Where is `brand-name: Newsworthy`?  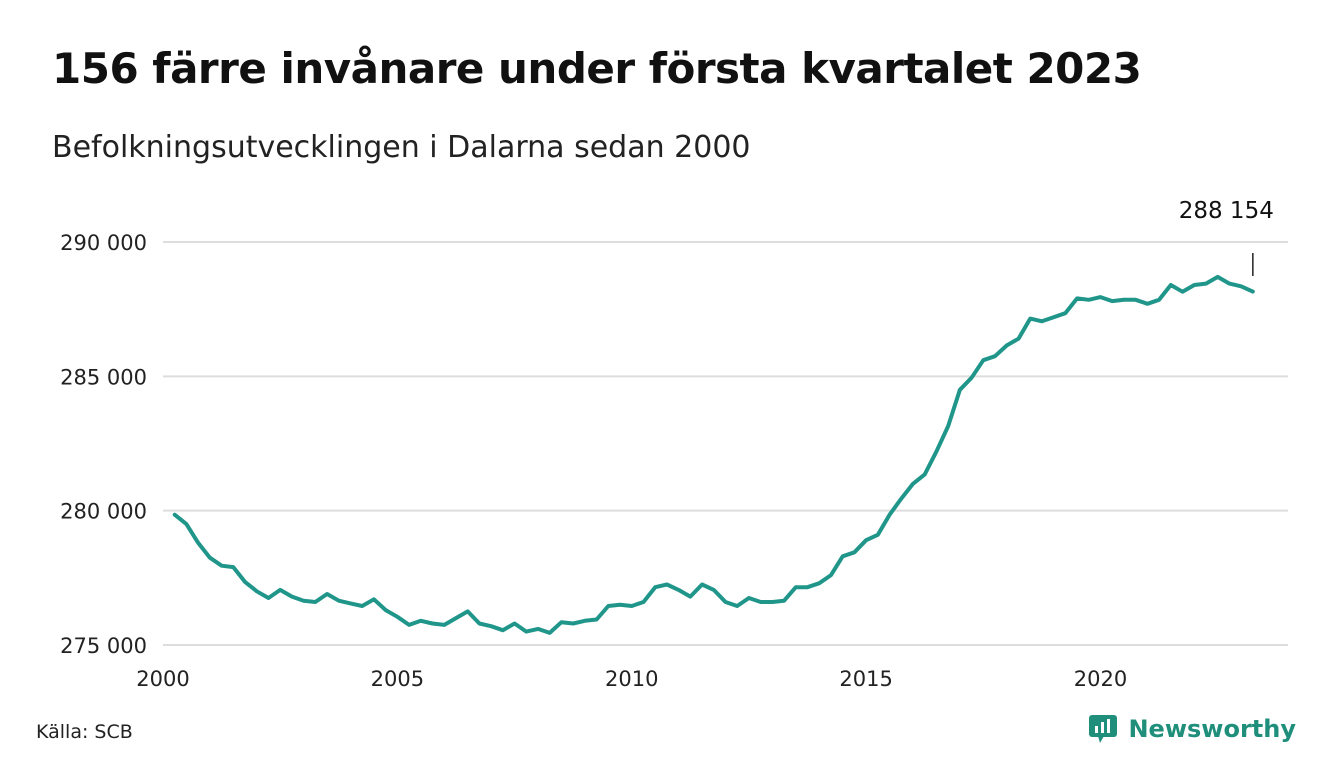 brand-name: Newsworthy is located at coordinates (1212, 729).